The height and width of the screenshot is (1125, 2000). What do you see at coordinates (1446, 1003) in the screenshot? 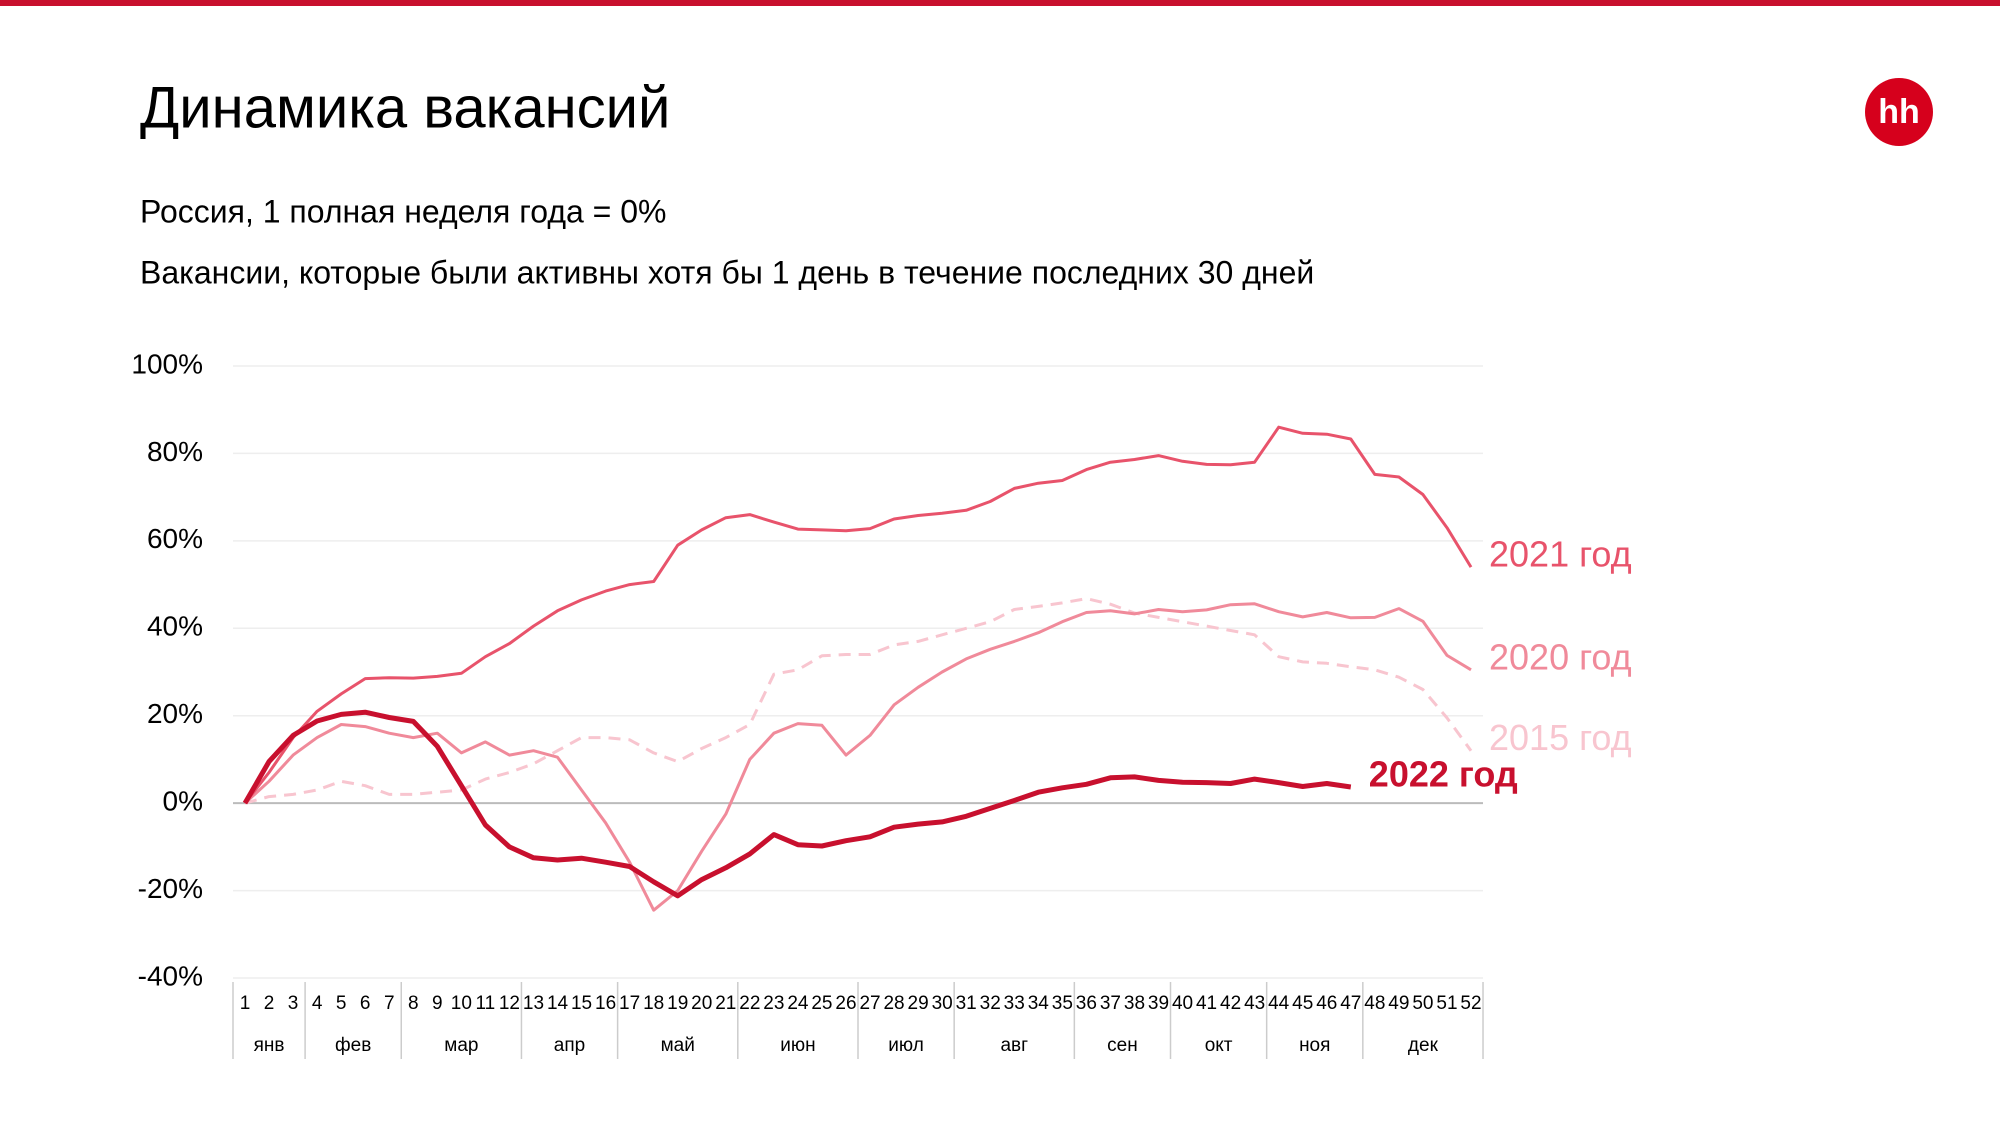
I see `x-tick-label: 51` at bounding box center [1446, 1003].